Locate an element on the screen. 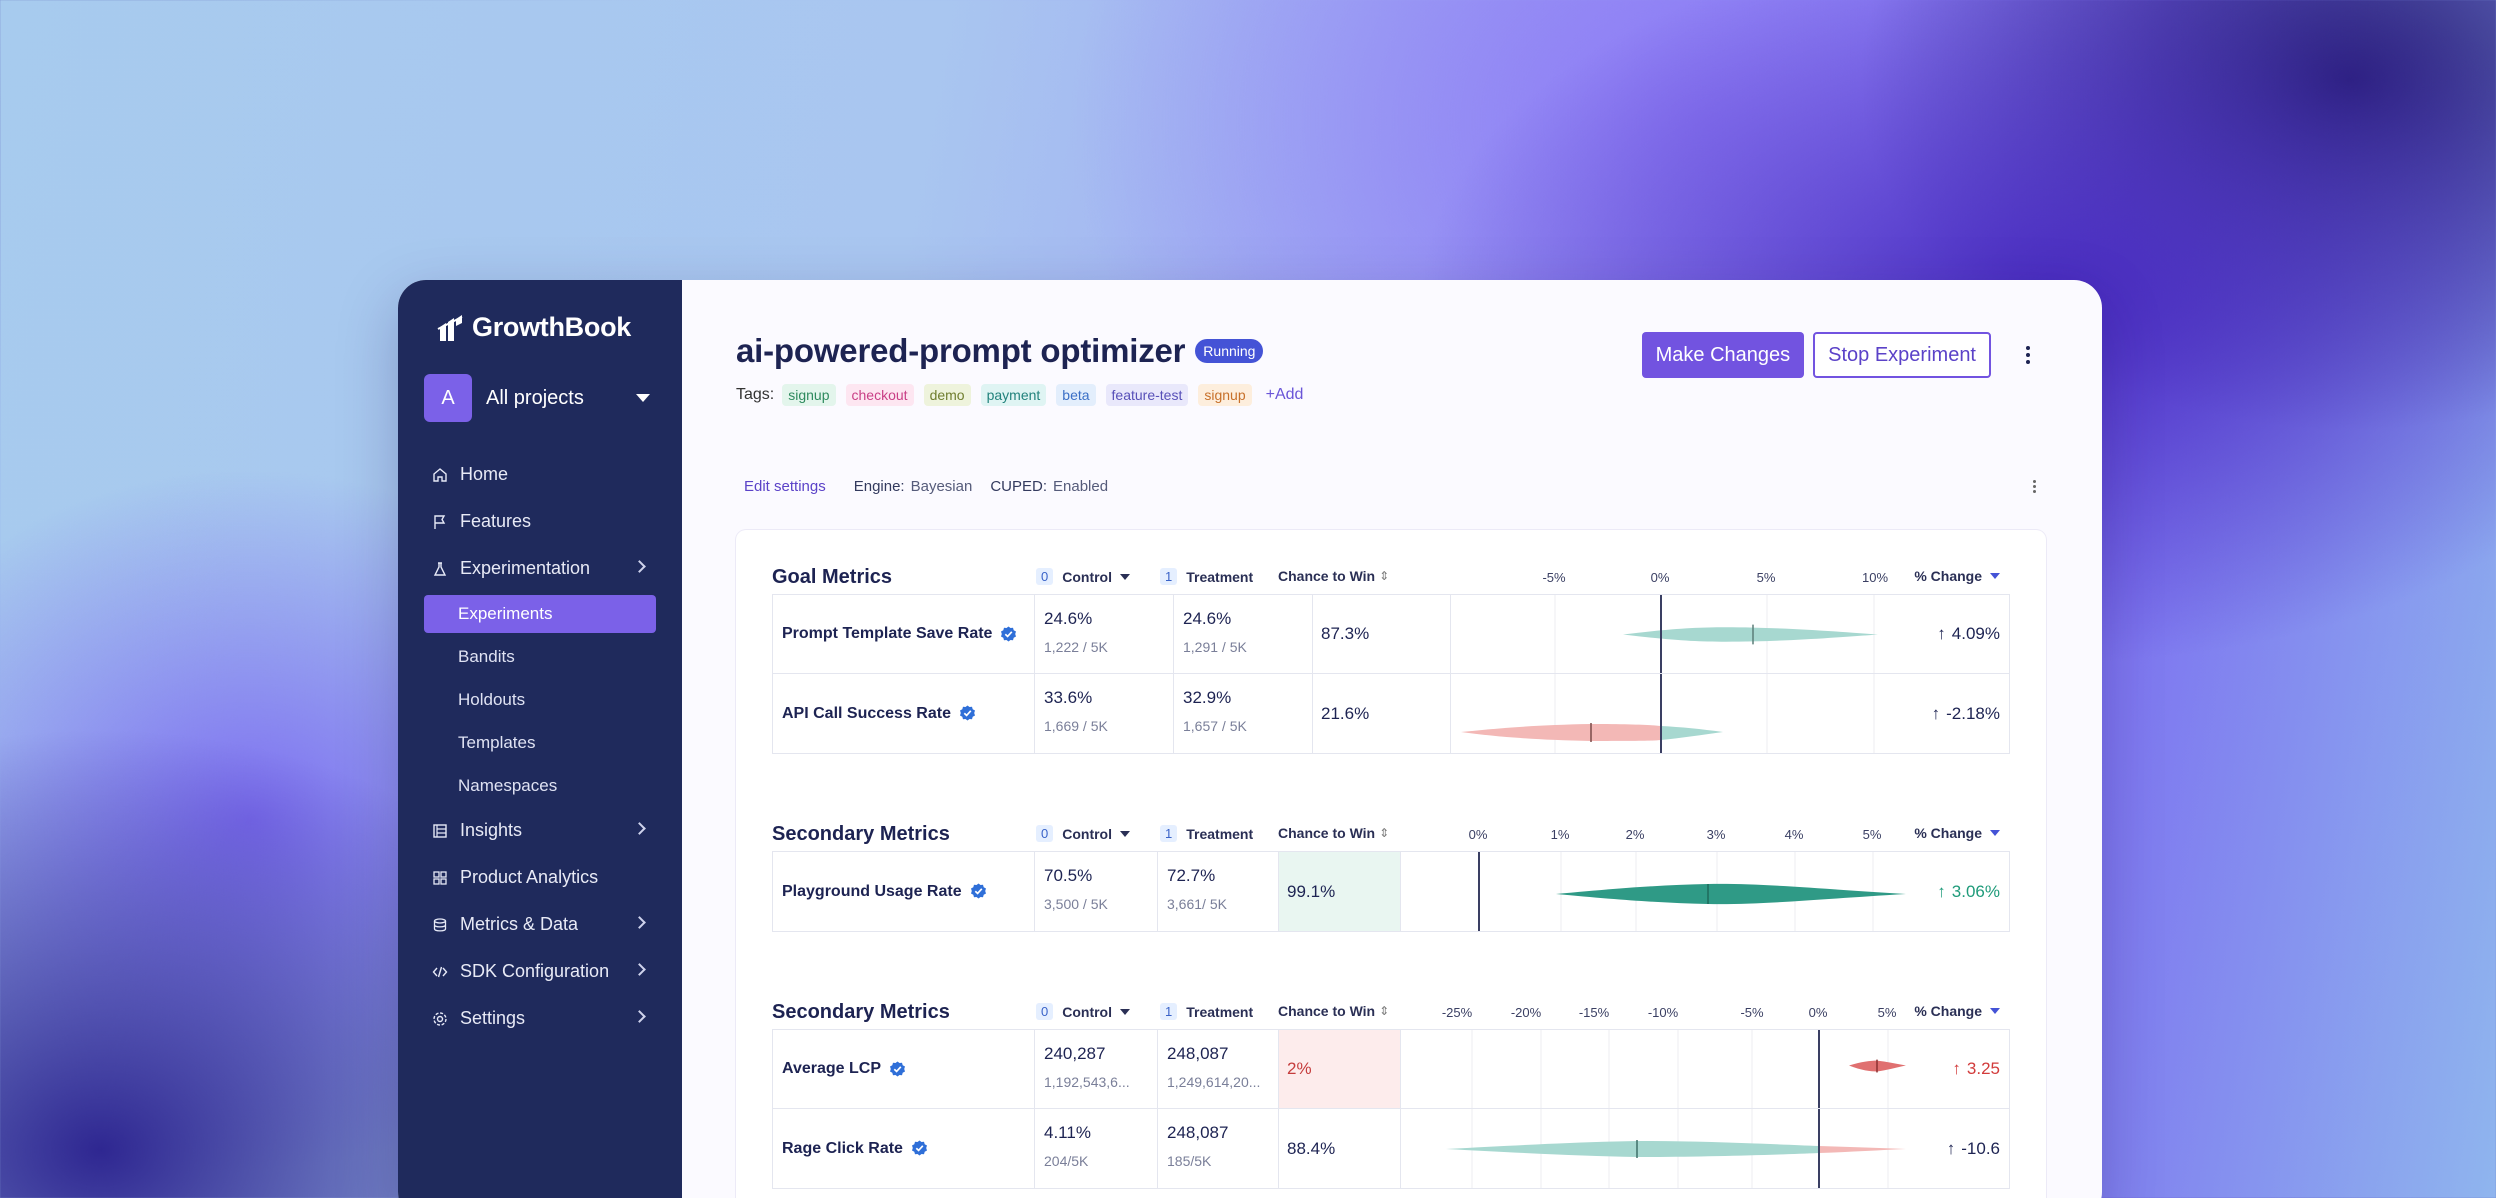 The image size is (2496, 1198). tag: demo is located at coordinates (947, 395).